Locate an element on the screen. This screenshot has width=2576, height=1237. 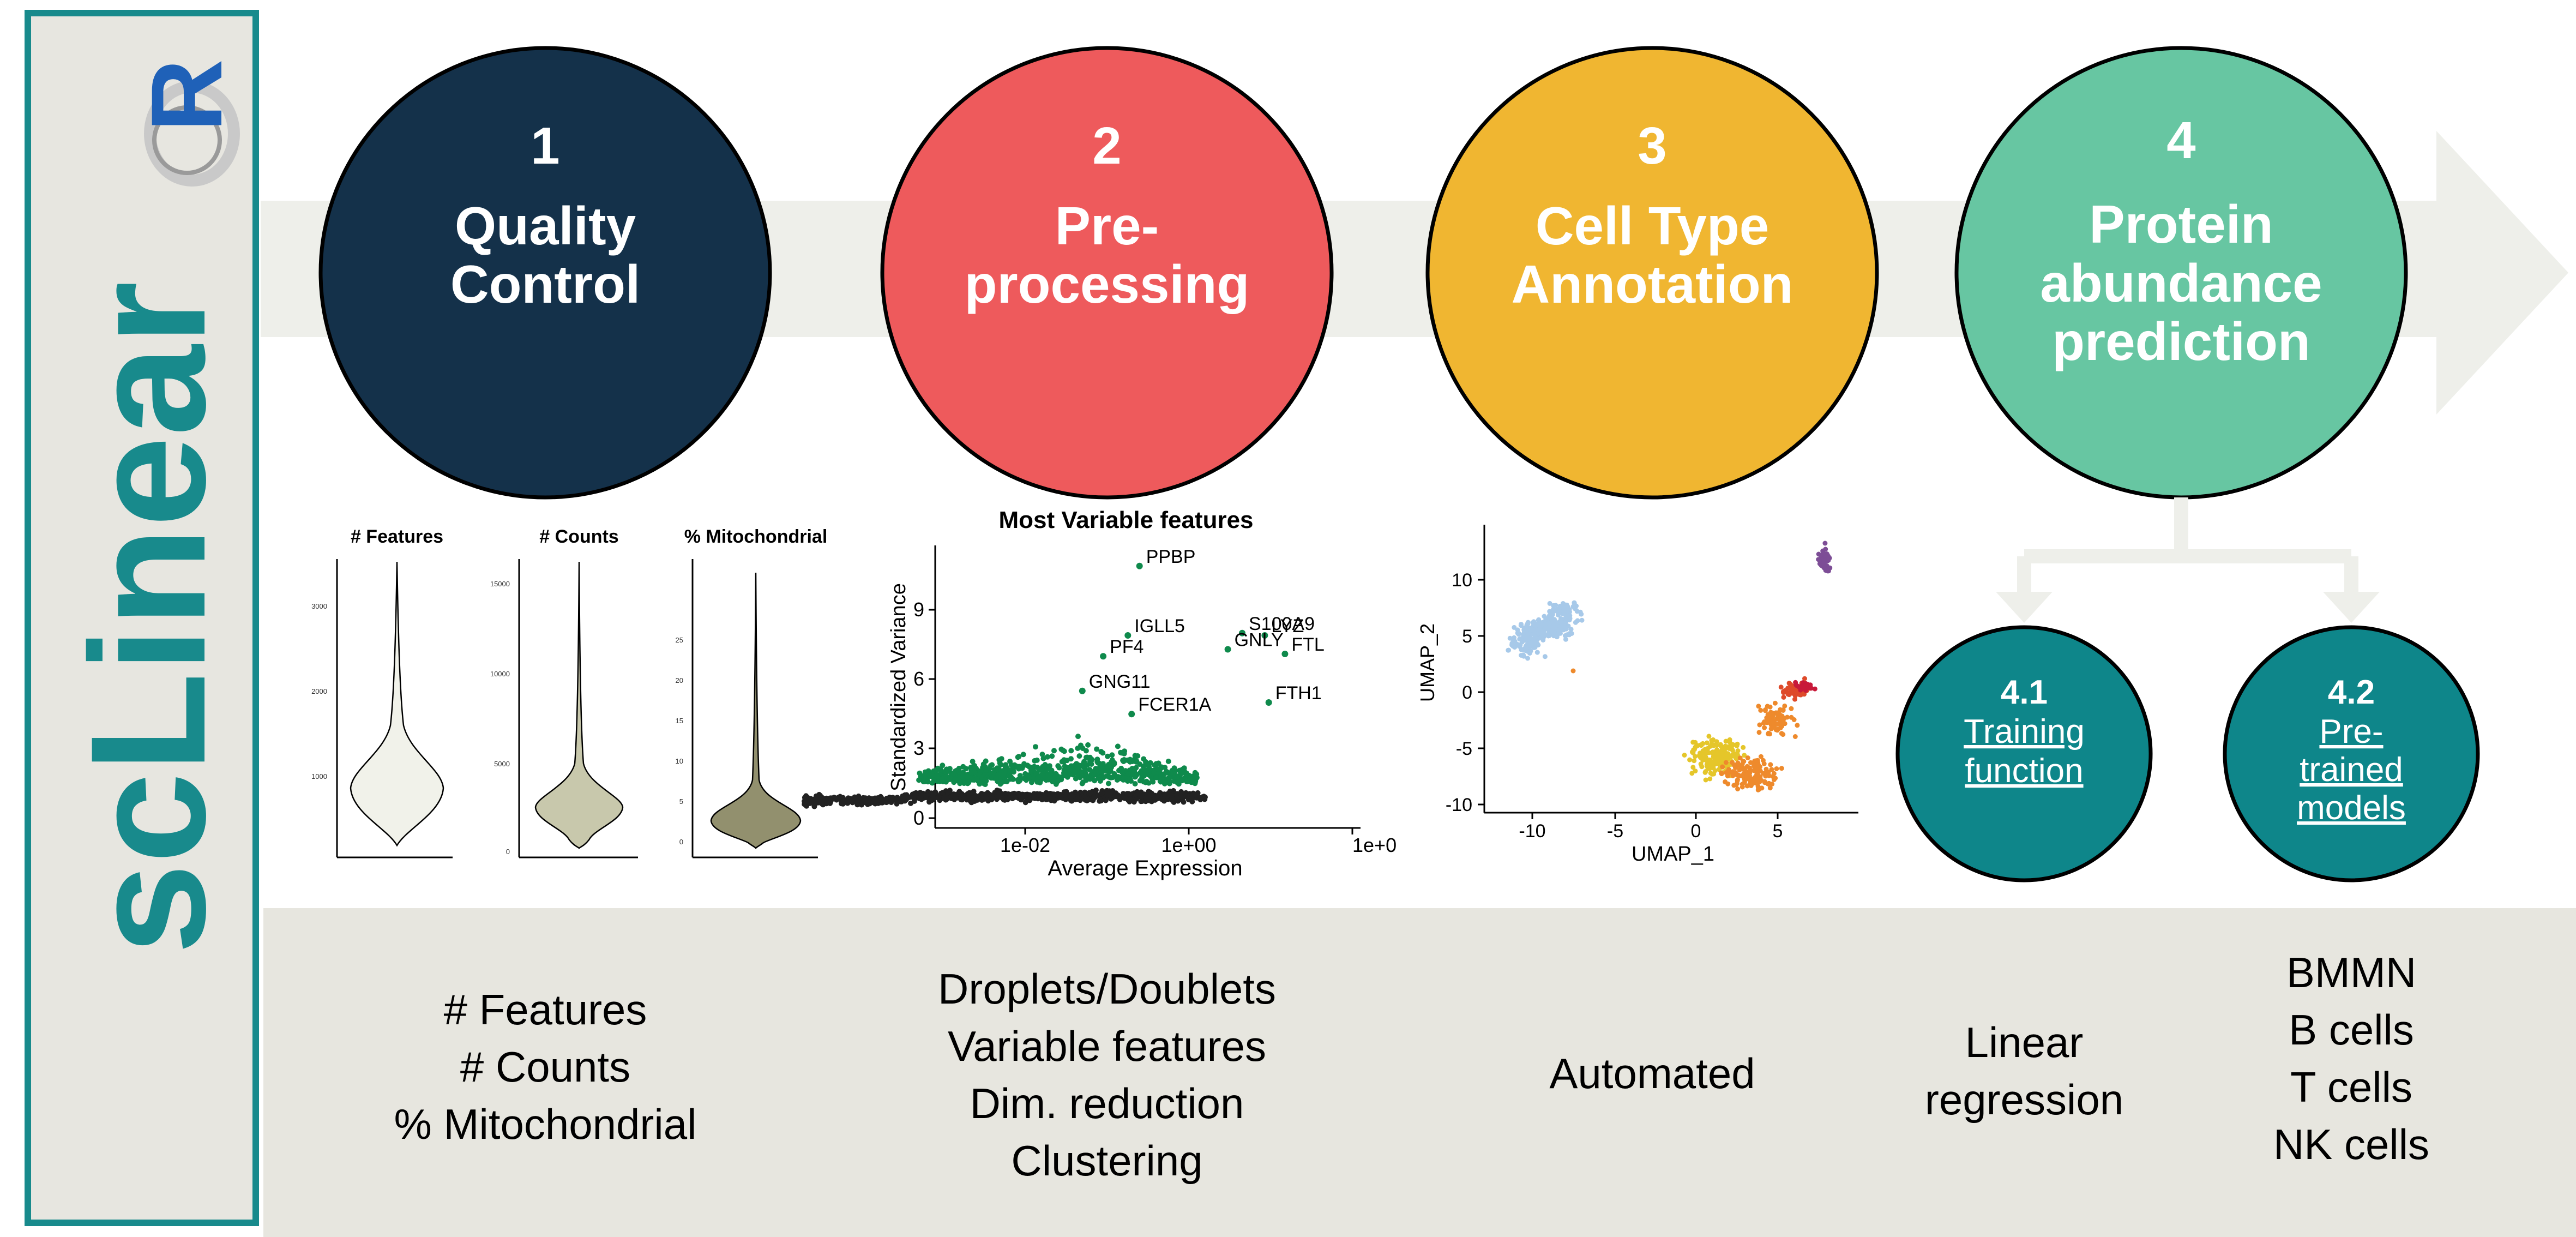
pretrained-models-link-line-2: trained is located at coordinates (2351, 770).